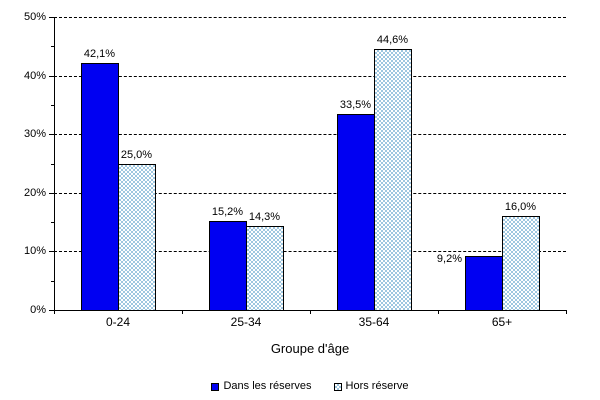 The width and height of the screenshot is (600, 400). What do you see at coordinates (449, 259) in the screenshot?
I see `bar-value-label: 9,2%` at bounding box center [449, 259].